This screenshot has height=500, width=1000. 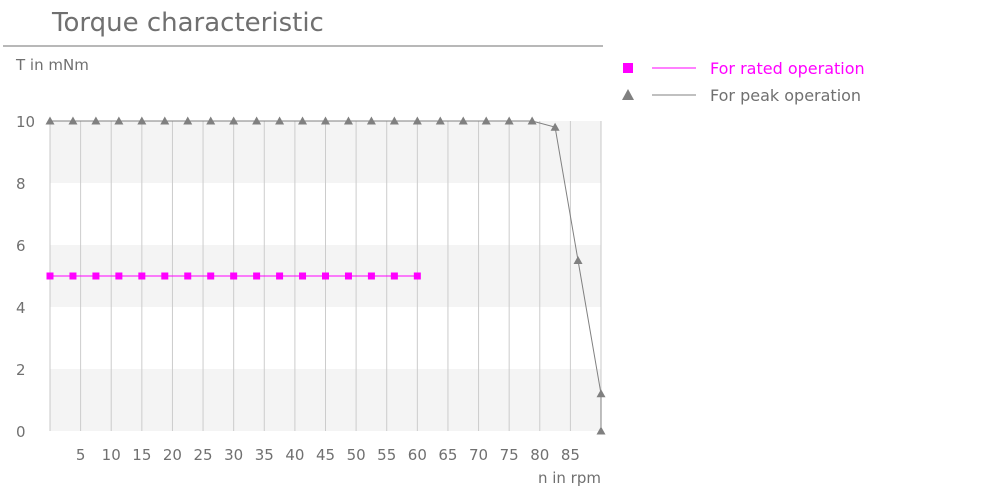 I want to click on x-axis-ticks: 5 10 15 20 25 30 35 40 45 50 55 60 65 70 75 80 85, so click(x=328, y=455).